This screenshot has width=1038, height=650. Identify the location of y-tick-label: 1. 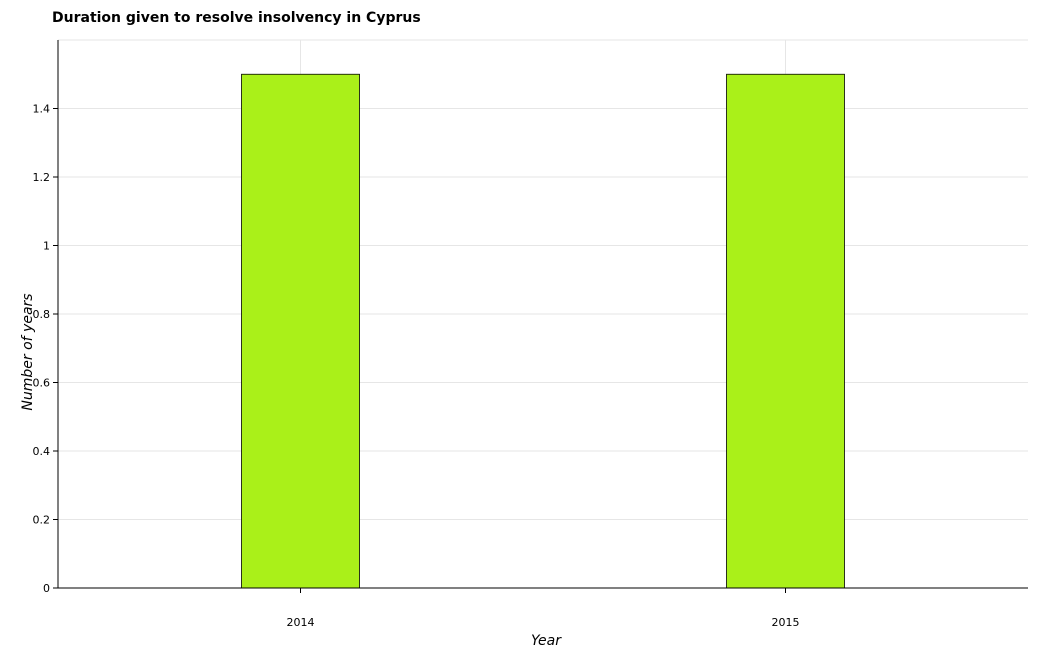
(46, 246).